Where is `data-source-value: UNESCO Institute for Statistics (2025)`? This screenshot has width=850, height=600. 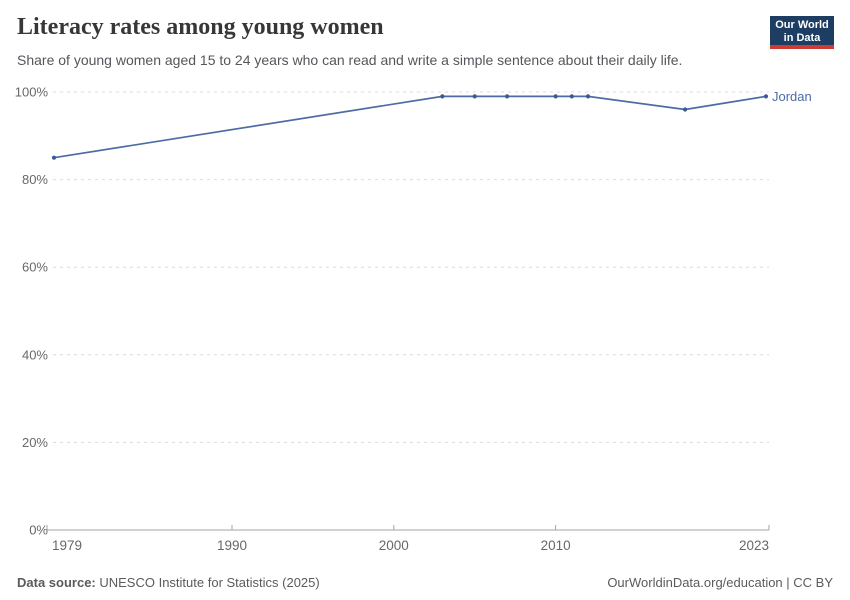
data-source-value: UNESCO Institute for Statistics (2025) is located at coordinates (207, 582).